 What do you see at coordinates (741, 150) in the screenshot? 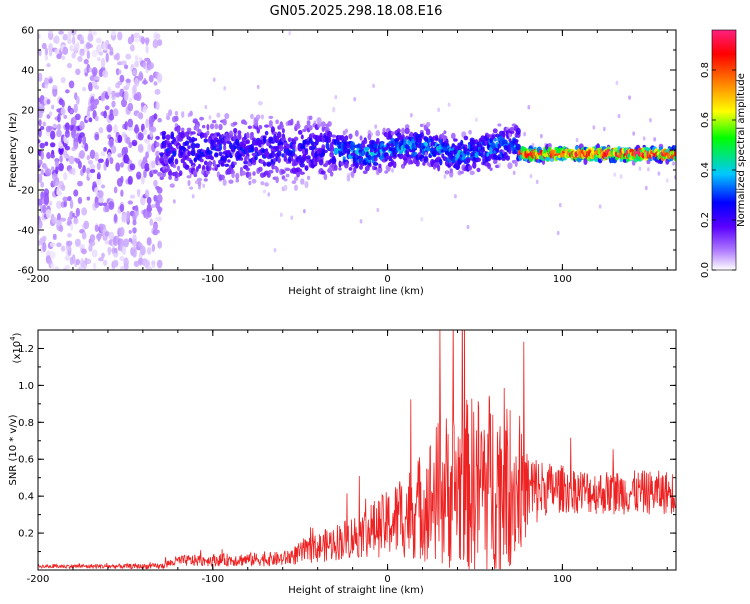
I see `colorbar-label: Normalized spectral amplitude` at bounding box center [741, 150].